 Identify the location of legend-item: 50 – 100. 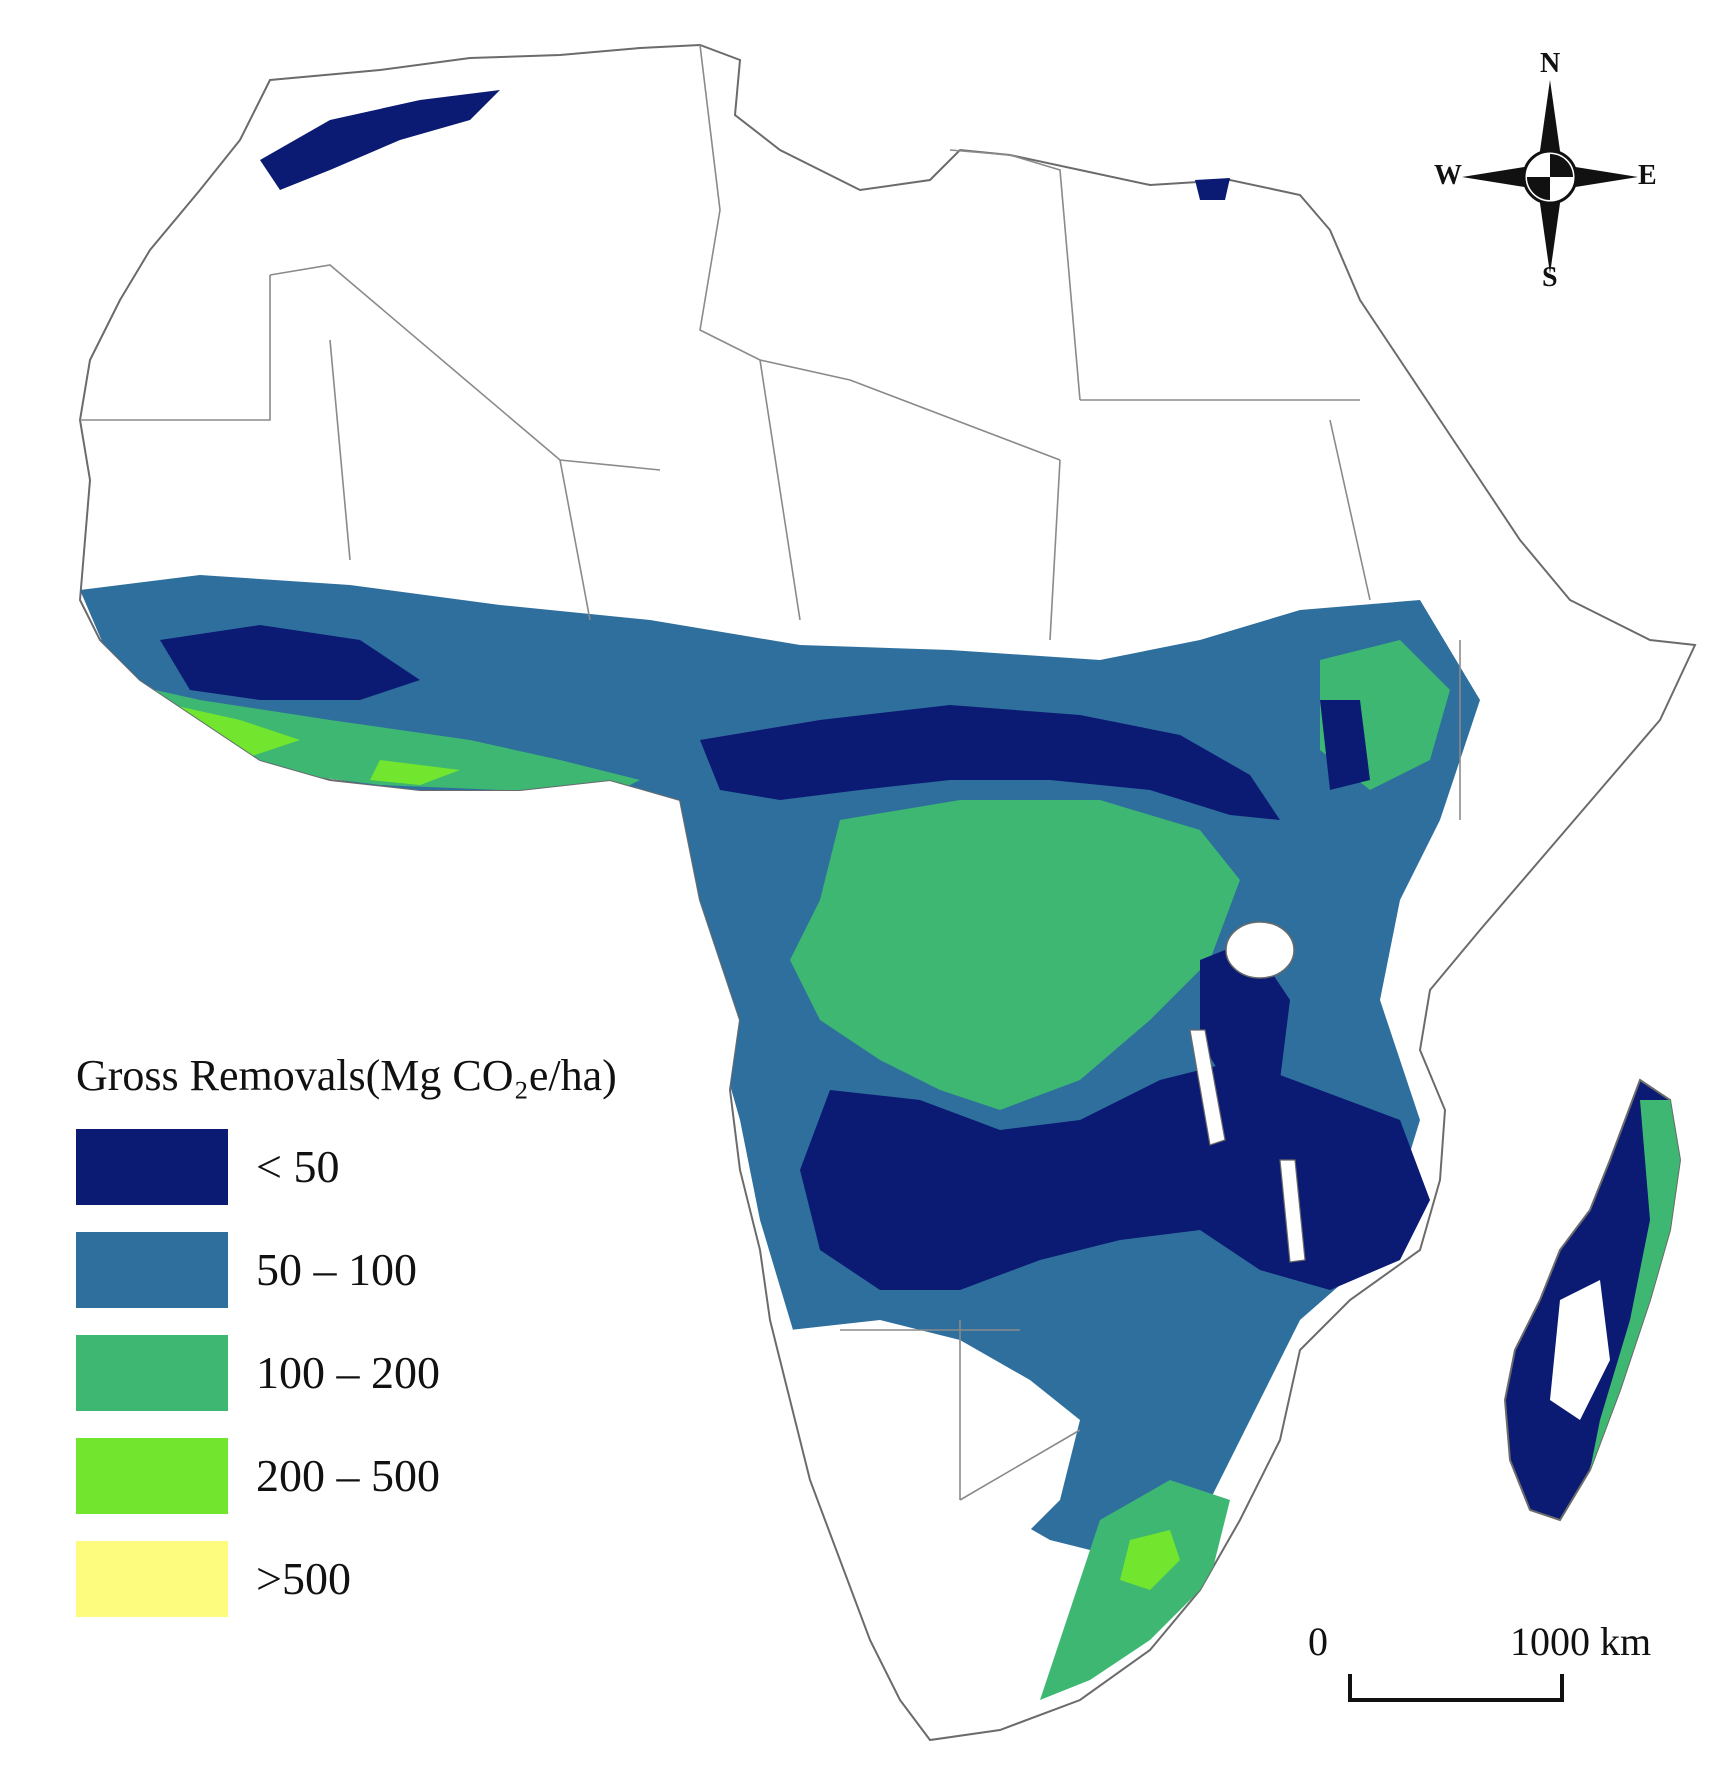
(426, 1269).